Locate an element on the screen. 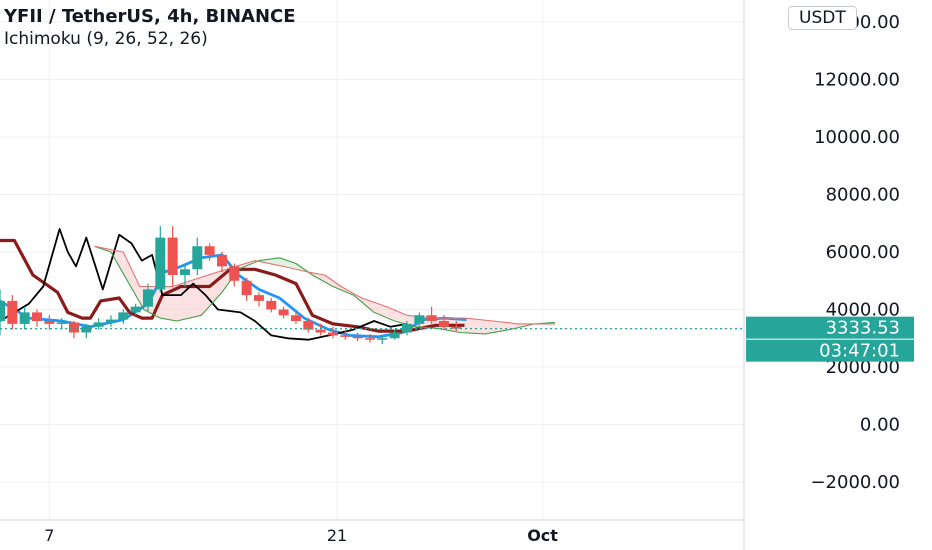  y-tick-label: −2000.00 is located at coordinates (855, 482).